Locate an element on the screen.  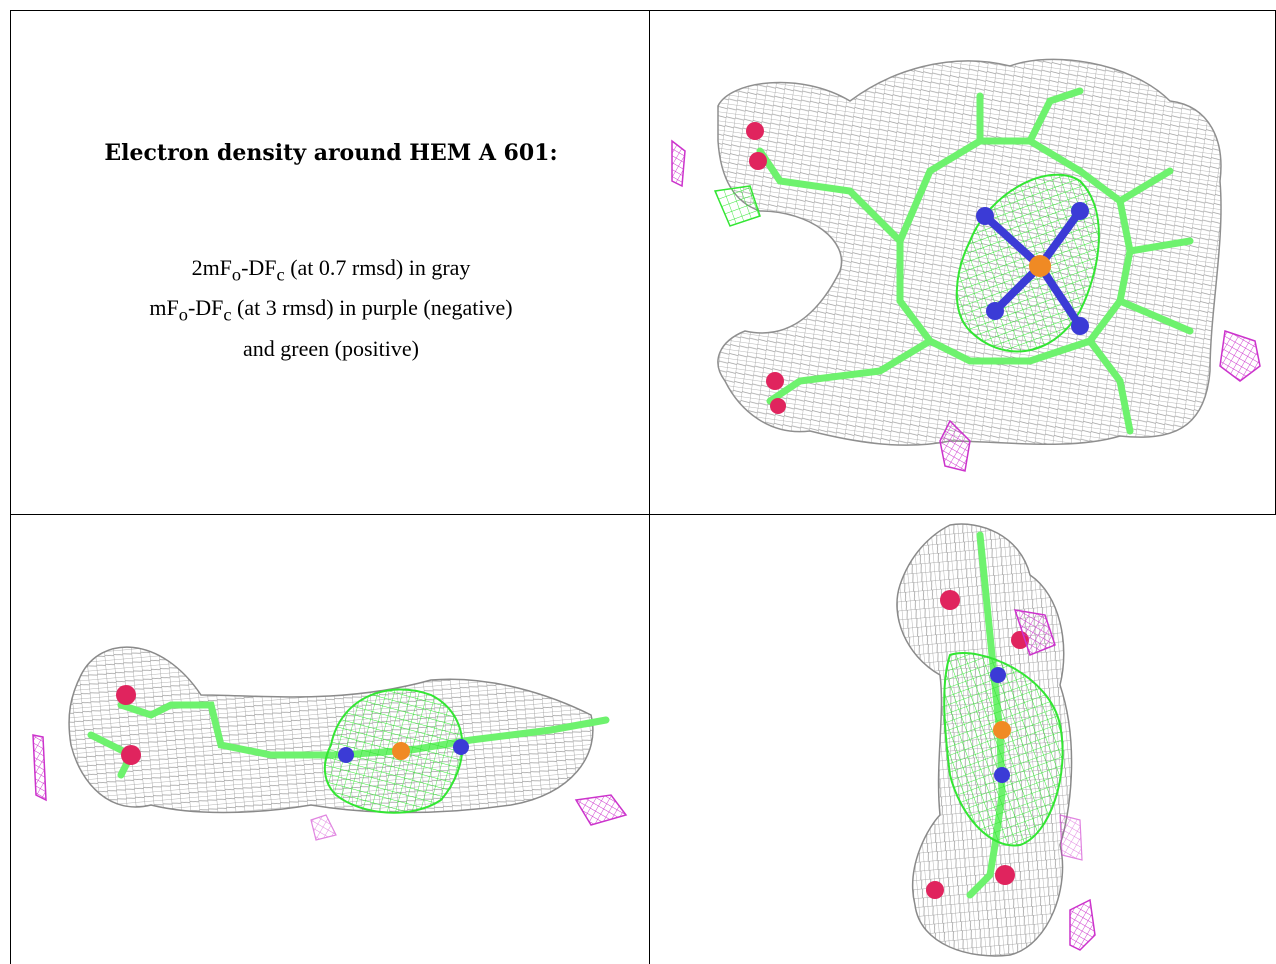
legend-line-diff: mFo-DFc (at 3 rmsd) in purple (negative) is located at coordinates (331, 310).